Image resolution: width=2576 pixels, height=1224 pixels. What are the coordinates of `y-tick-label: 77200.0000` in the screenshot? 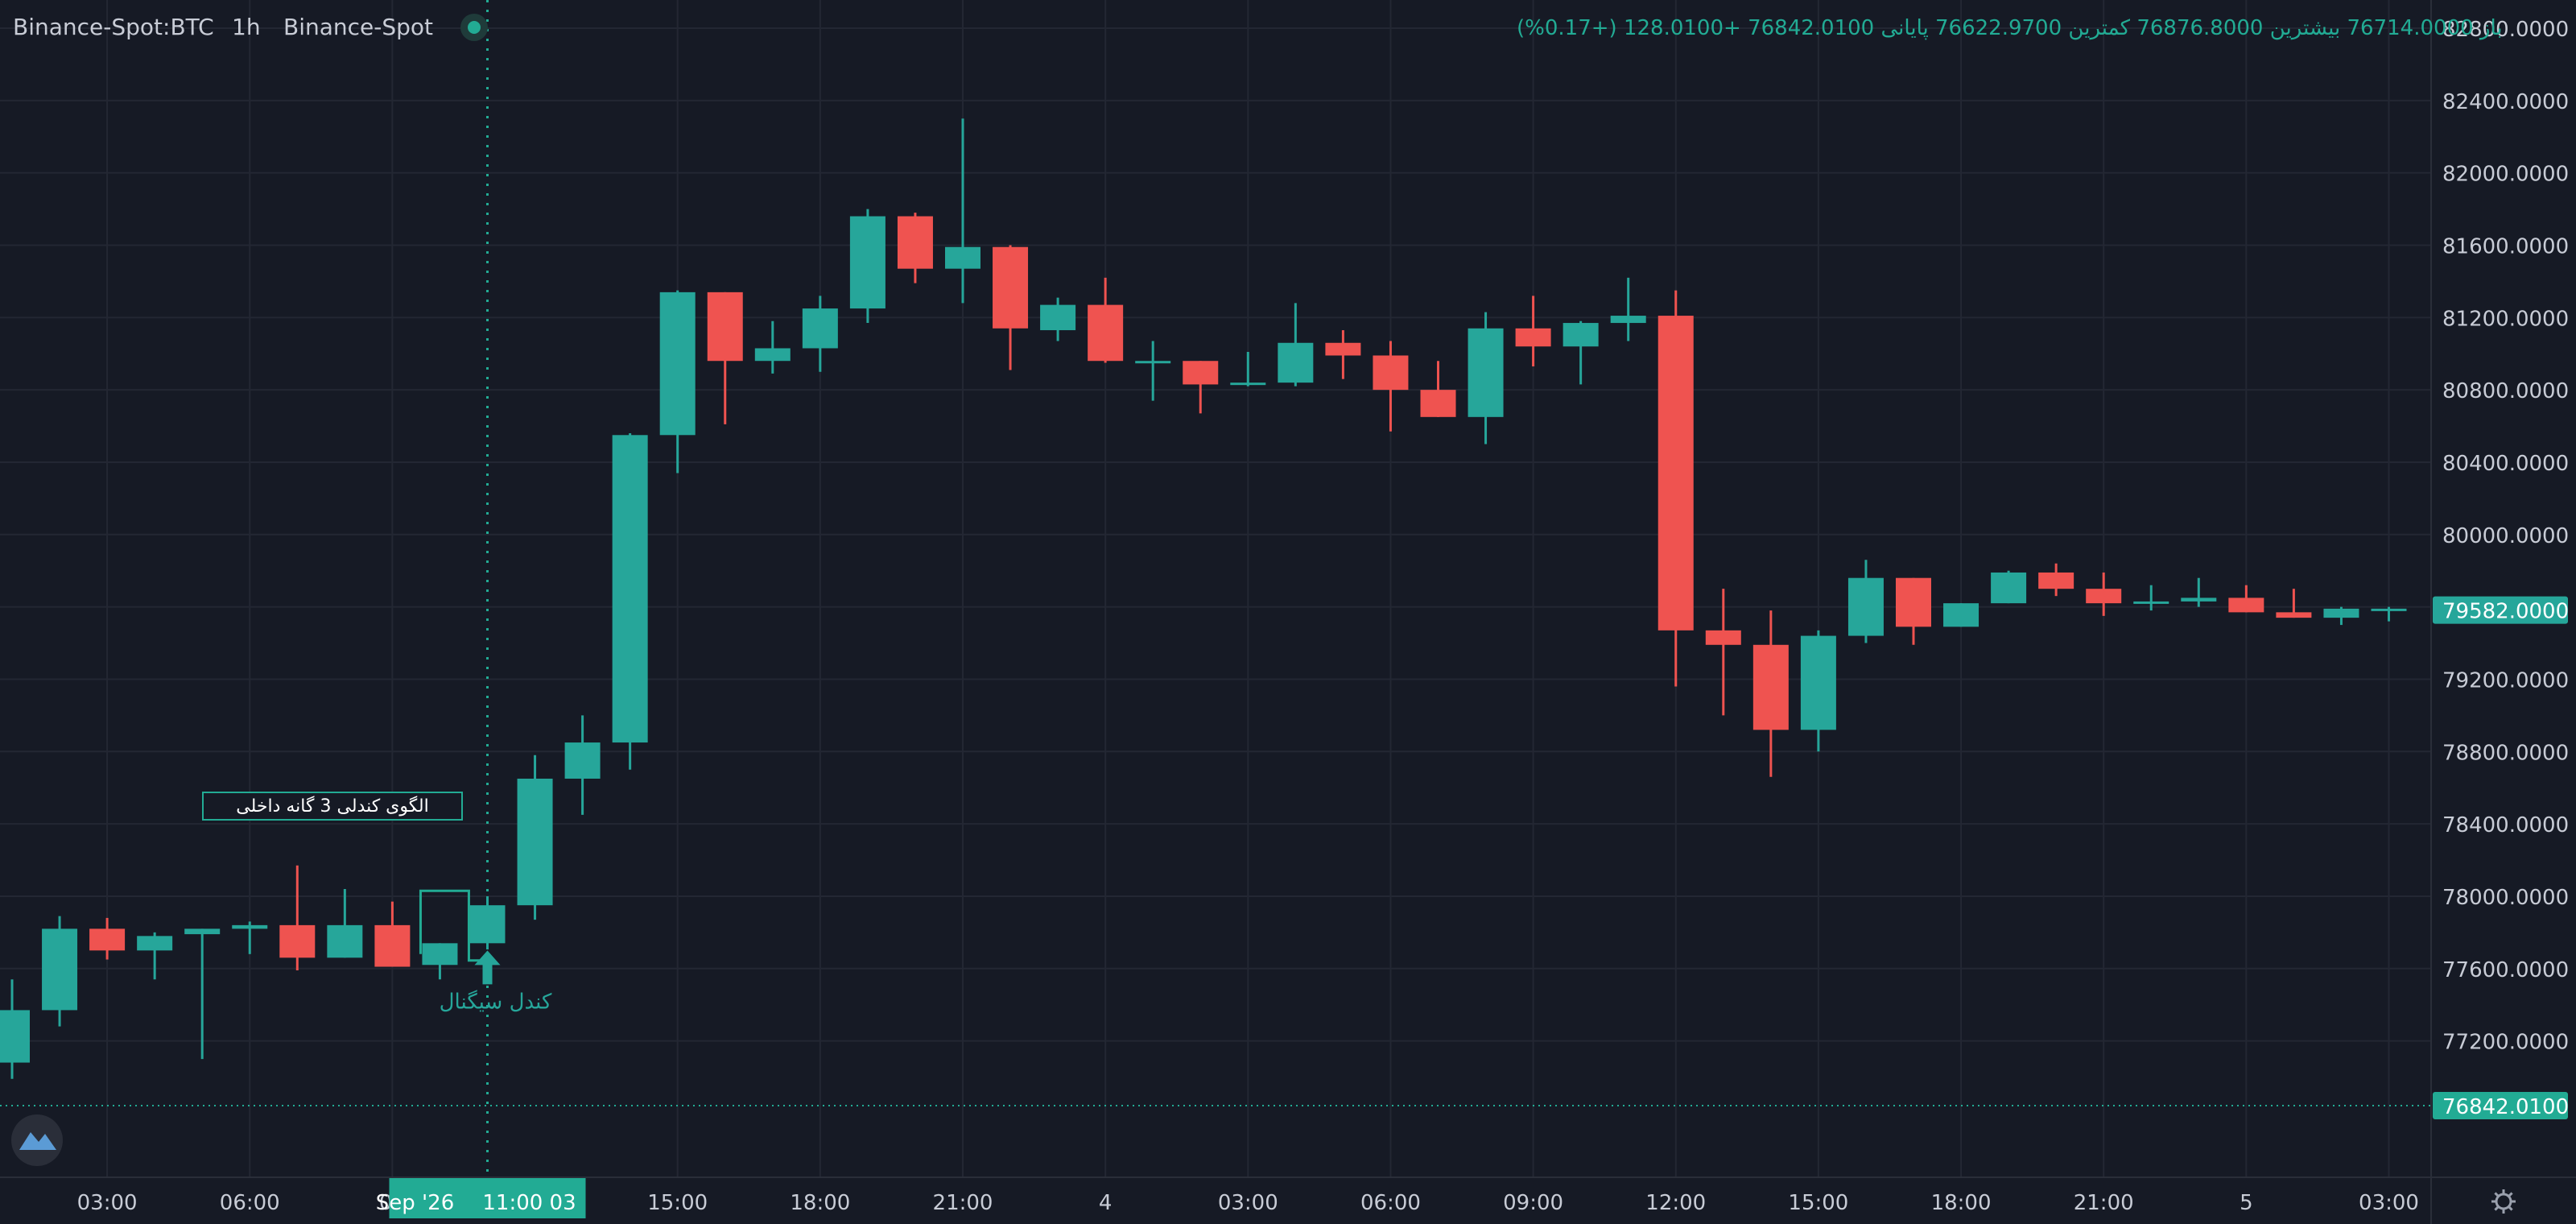 It's located at (2505, 1043).